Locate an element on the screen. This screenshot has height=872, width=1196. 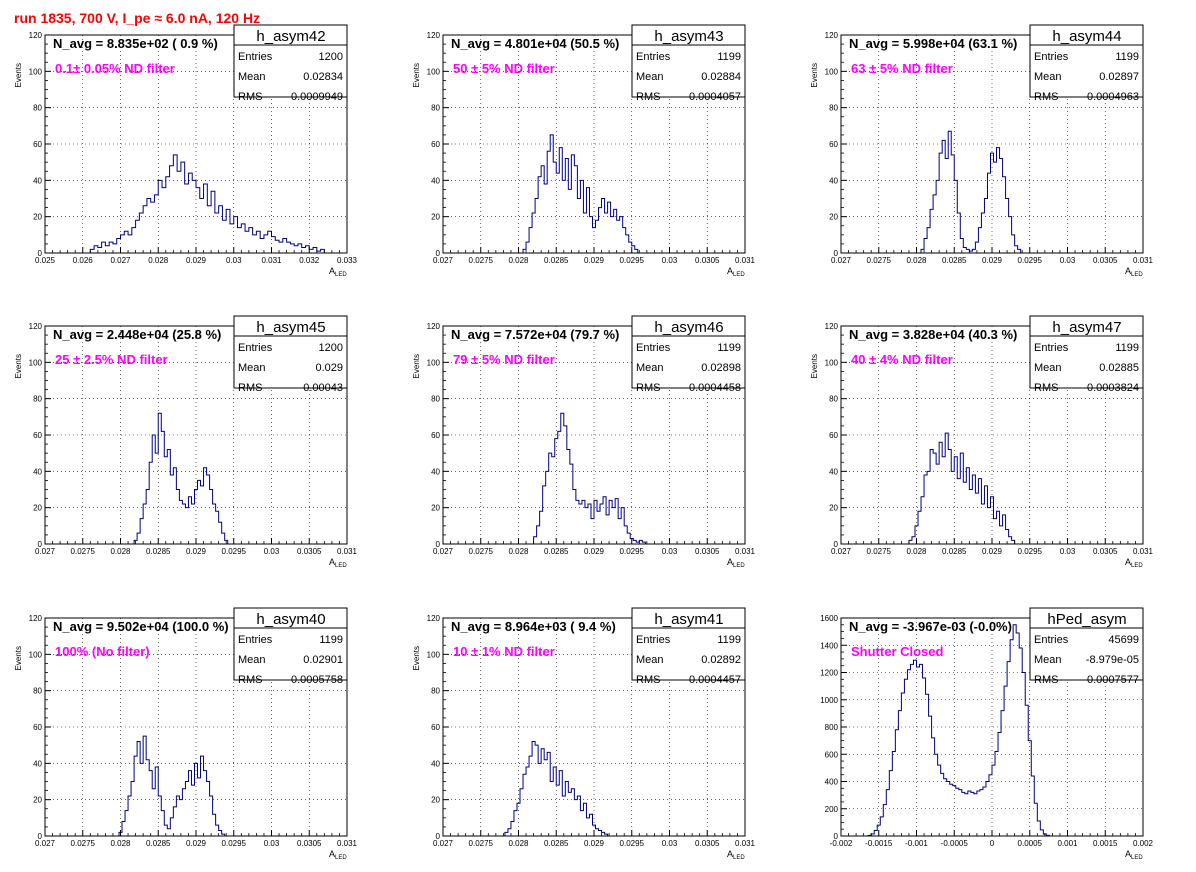
filter-label: 25 ± 2.5% ND filter is located at coordinates (111, 359).